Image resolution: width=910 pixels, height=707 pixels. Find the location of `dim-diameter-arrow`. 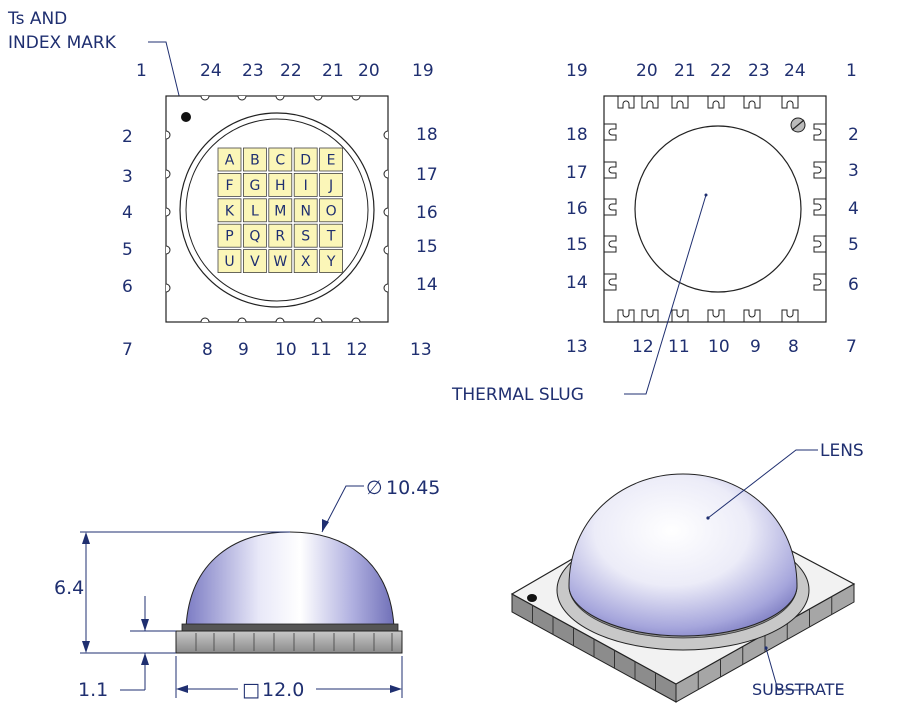

dim-diameter-arrow is located at coordinates (325, 525).